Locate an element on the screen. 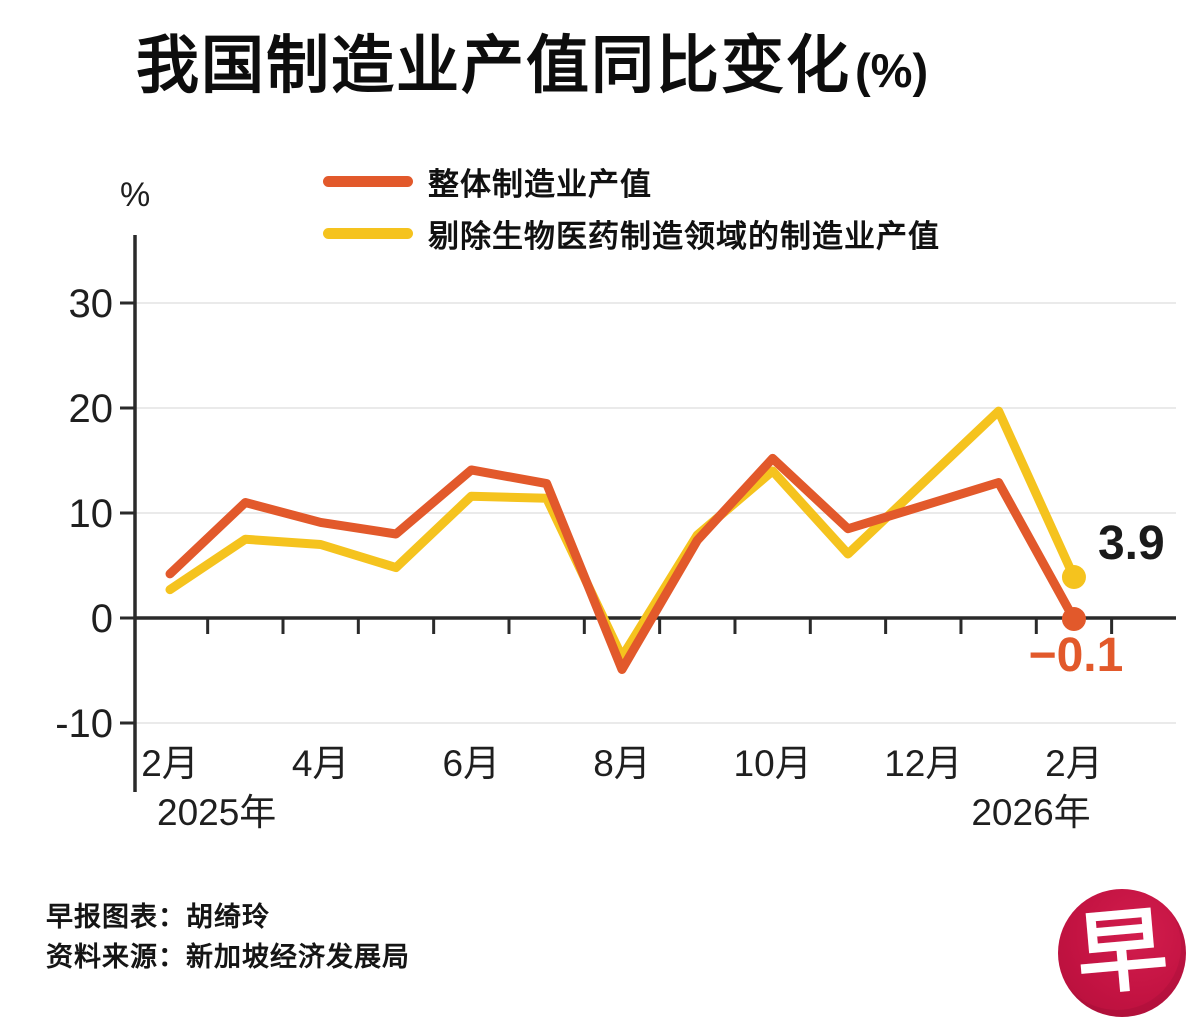  end-dot-ex-biomedical is located at coordinates (1073, 577).